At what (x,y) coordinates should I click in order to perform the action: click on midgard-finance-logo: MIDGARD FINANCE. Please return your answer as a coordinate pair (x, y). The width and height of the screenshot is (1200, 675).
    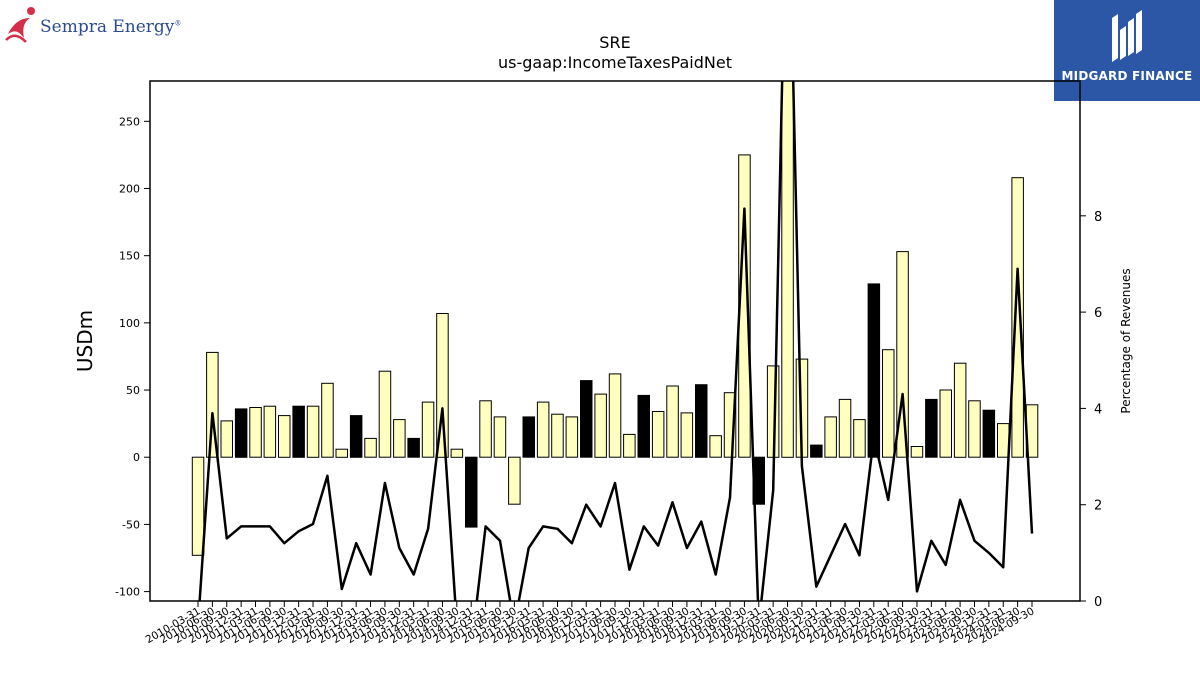
    Looking at the image, I should click on (1127, 50).